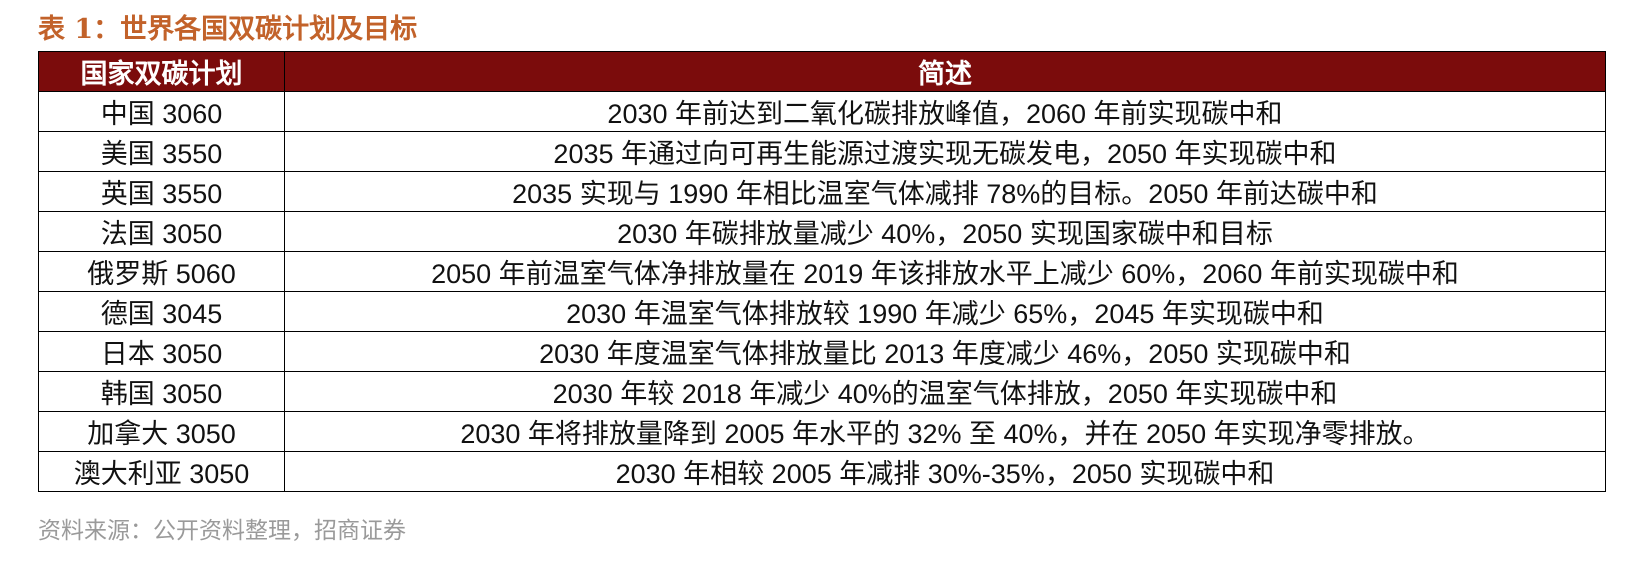 This screenshot has height=577, width=1629. What do you see at coordinates (161, 71) in the screenshot?
I see `header-plan: 国家双碳计划` at bounding box center [161, 71].